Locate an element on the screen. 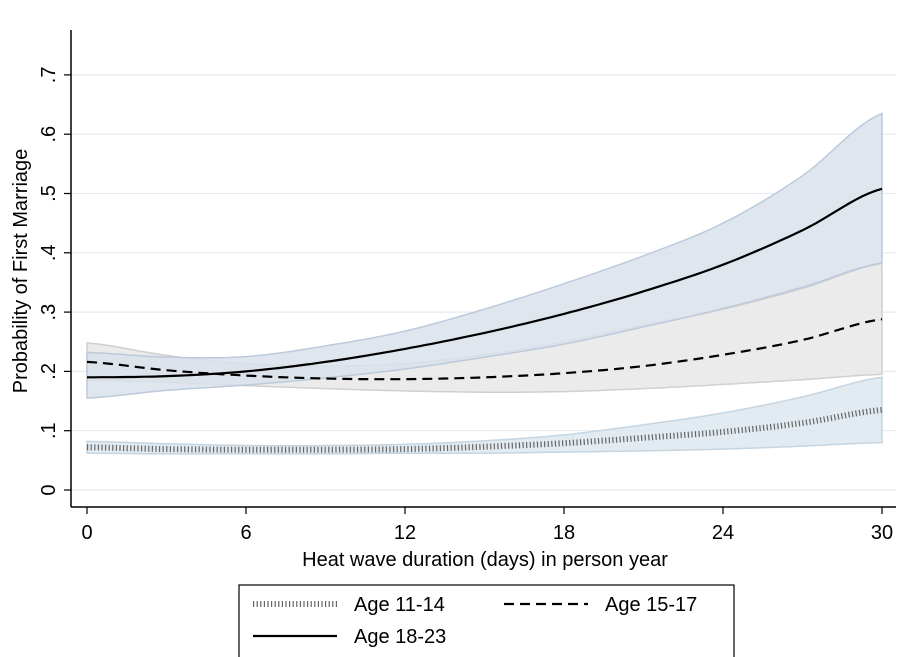  y-tick-label: 0 is located at coordinates (49, 489).